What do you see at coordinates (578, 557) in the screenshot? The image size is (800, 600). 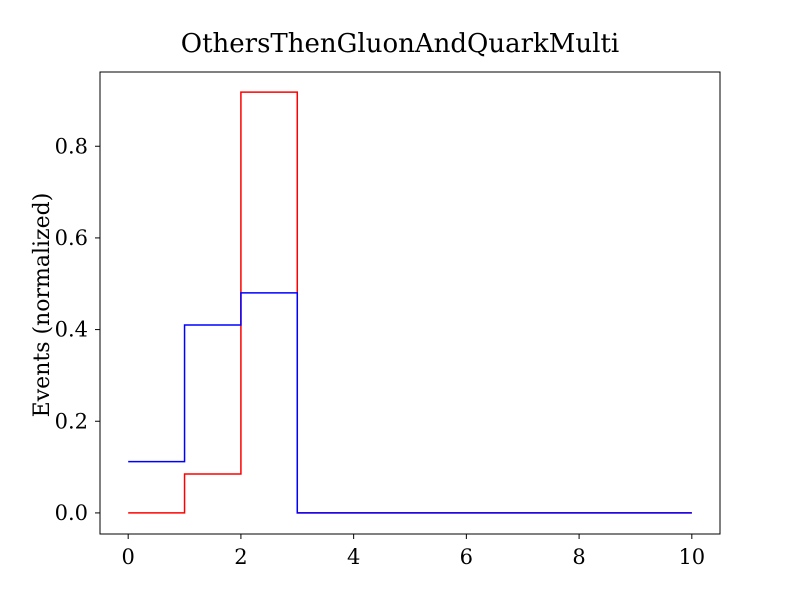 I see `x-tick-label: 8` at bounding box center [578, 557].